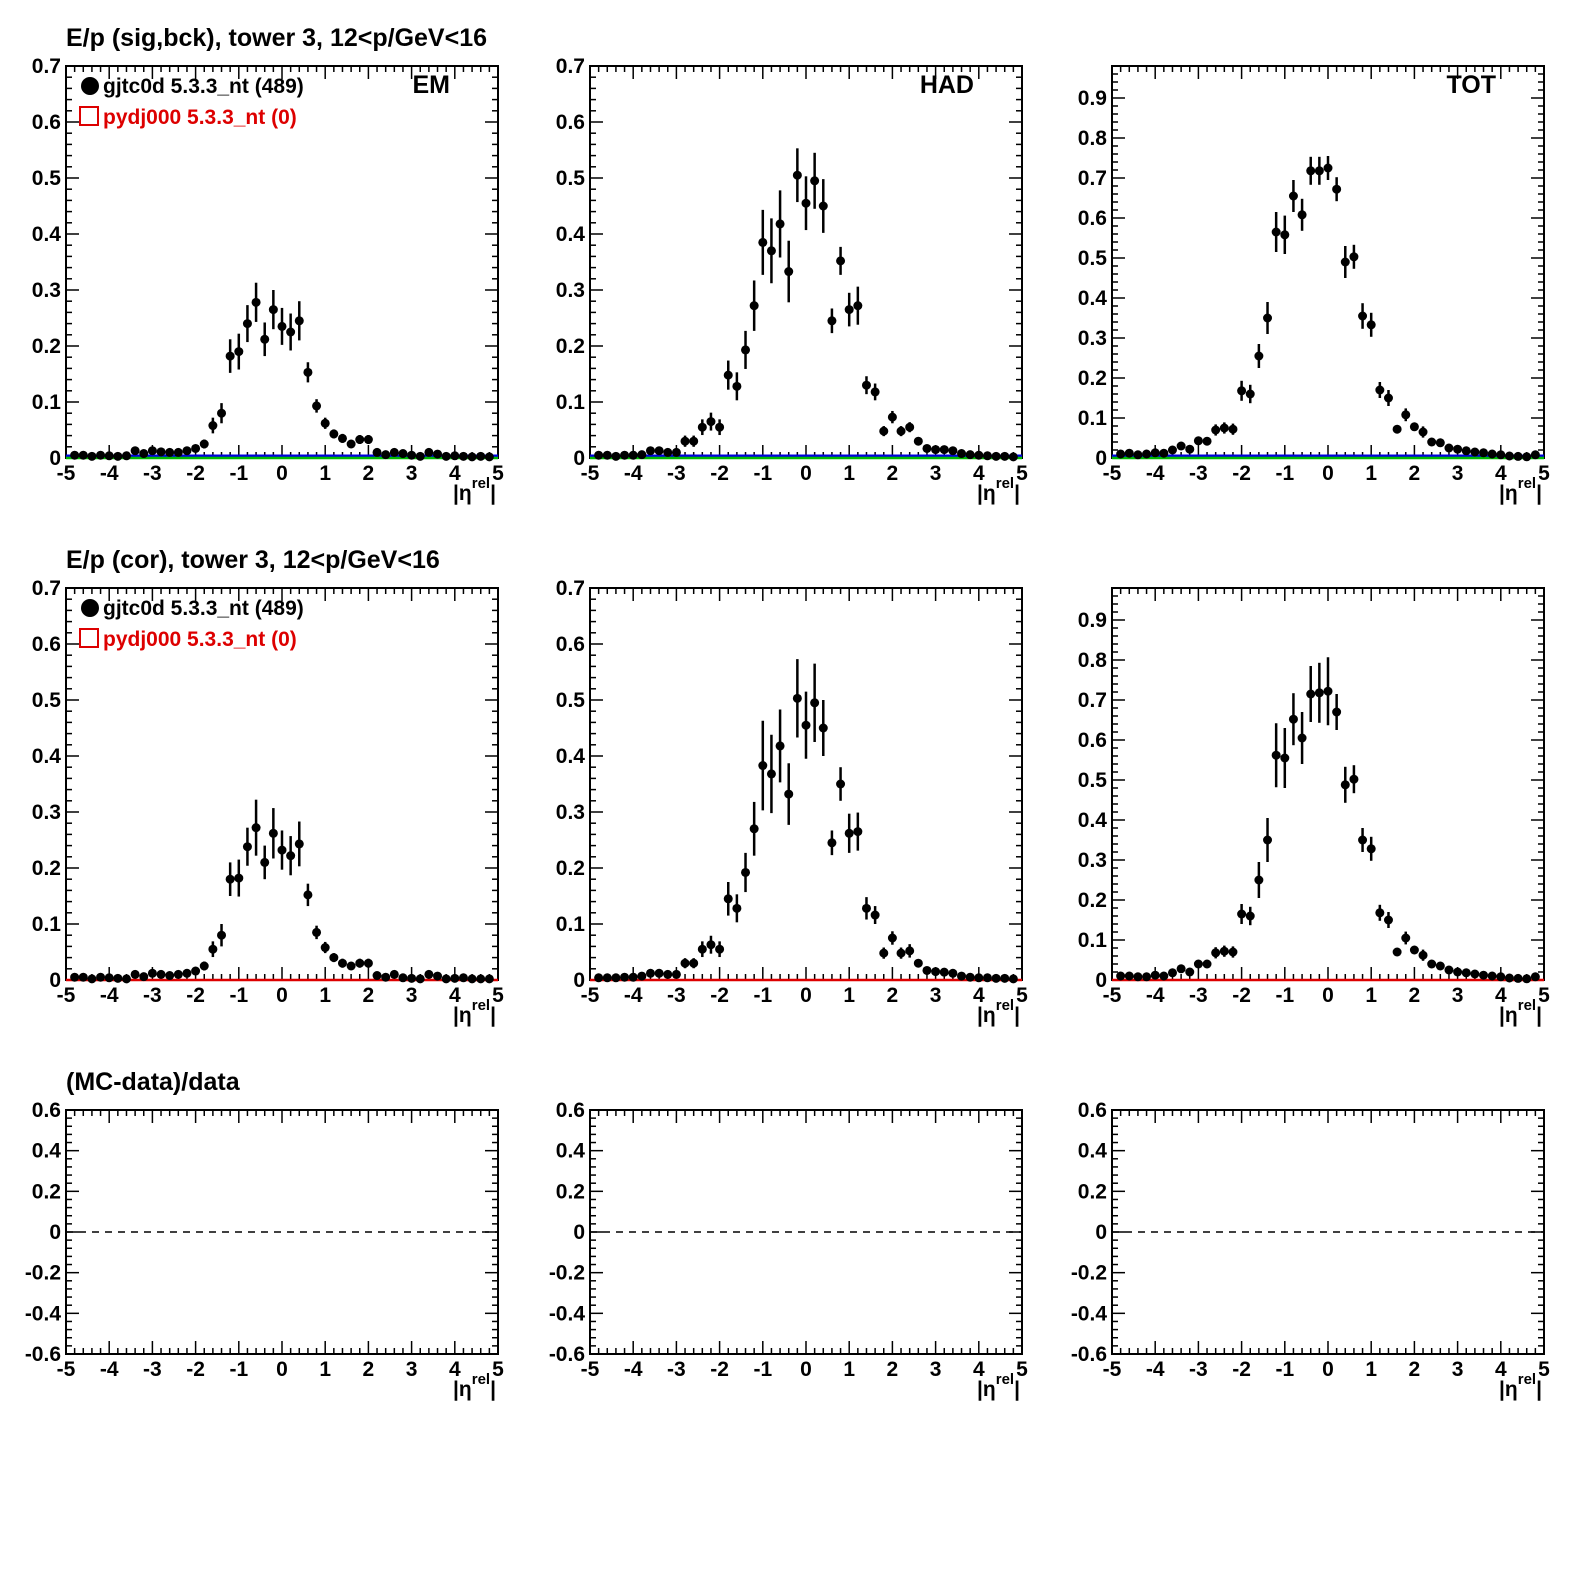 The height and width of the screenshot is (1575, 1575). Describe the element at coordinates (762, 1369) in the screenshot. I see `x-tick-label: -1` at that location.